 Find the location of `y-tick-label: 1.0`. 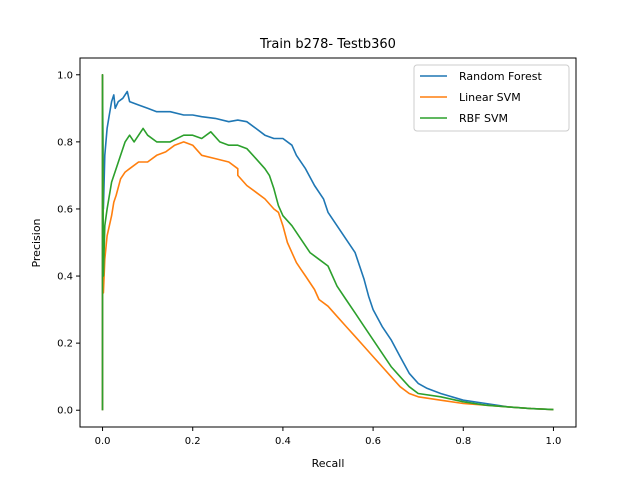

y-tick-label: 1.0 is located at coordinates (65, 75).